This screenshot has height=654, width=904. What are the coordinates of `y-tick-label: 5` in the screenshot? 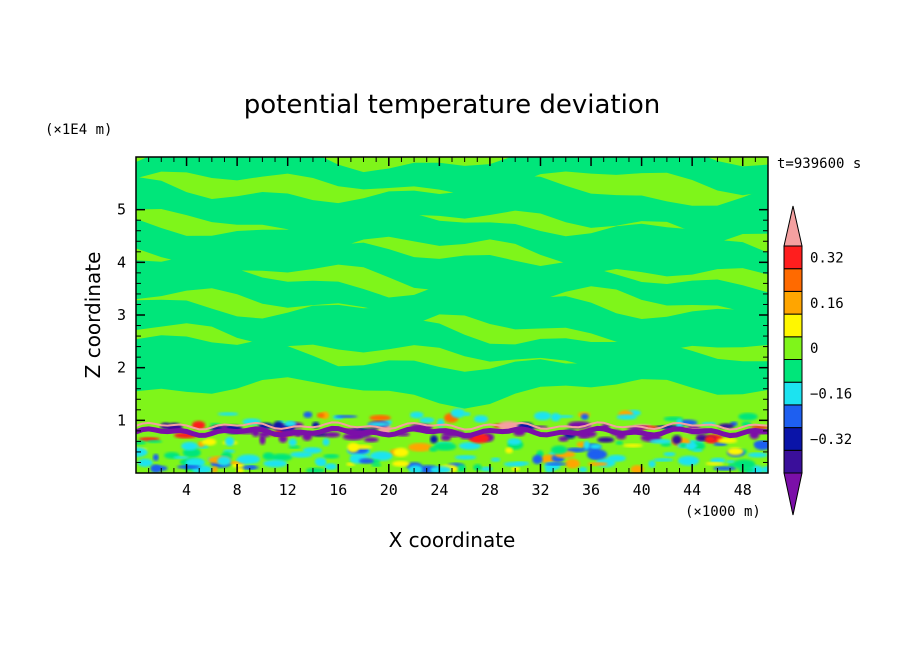 It's located at (121, 210).